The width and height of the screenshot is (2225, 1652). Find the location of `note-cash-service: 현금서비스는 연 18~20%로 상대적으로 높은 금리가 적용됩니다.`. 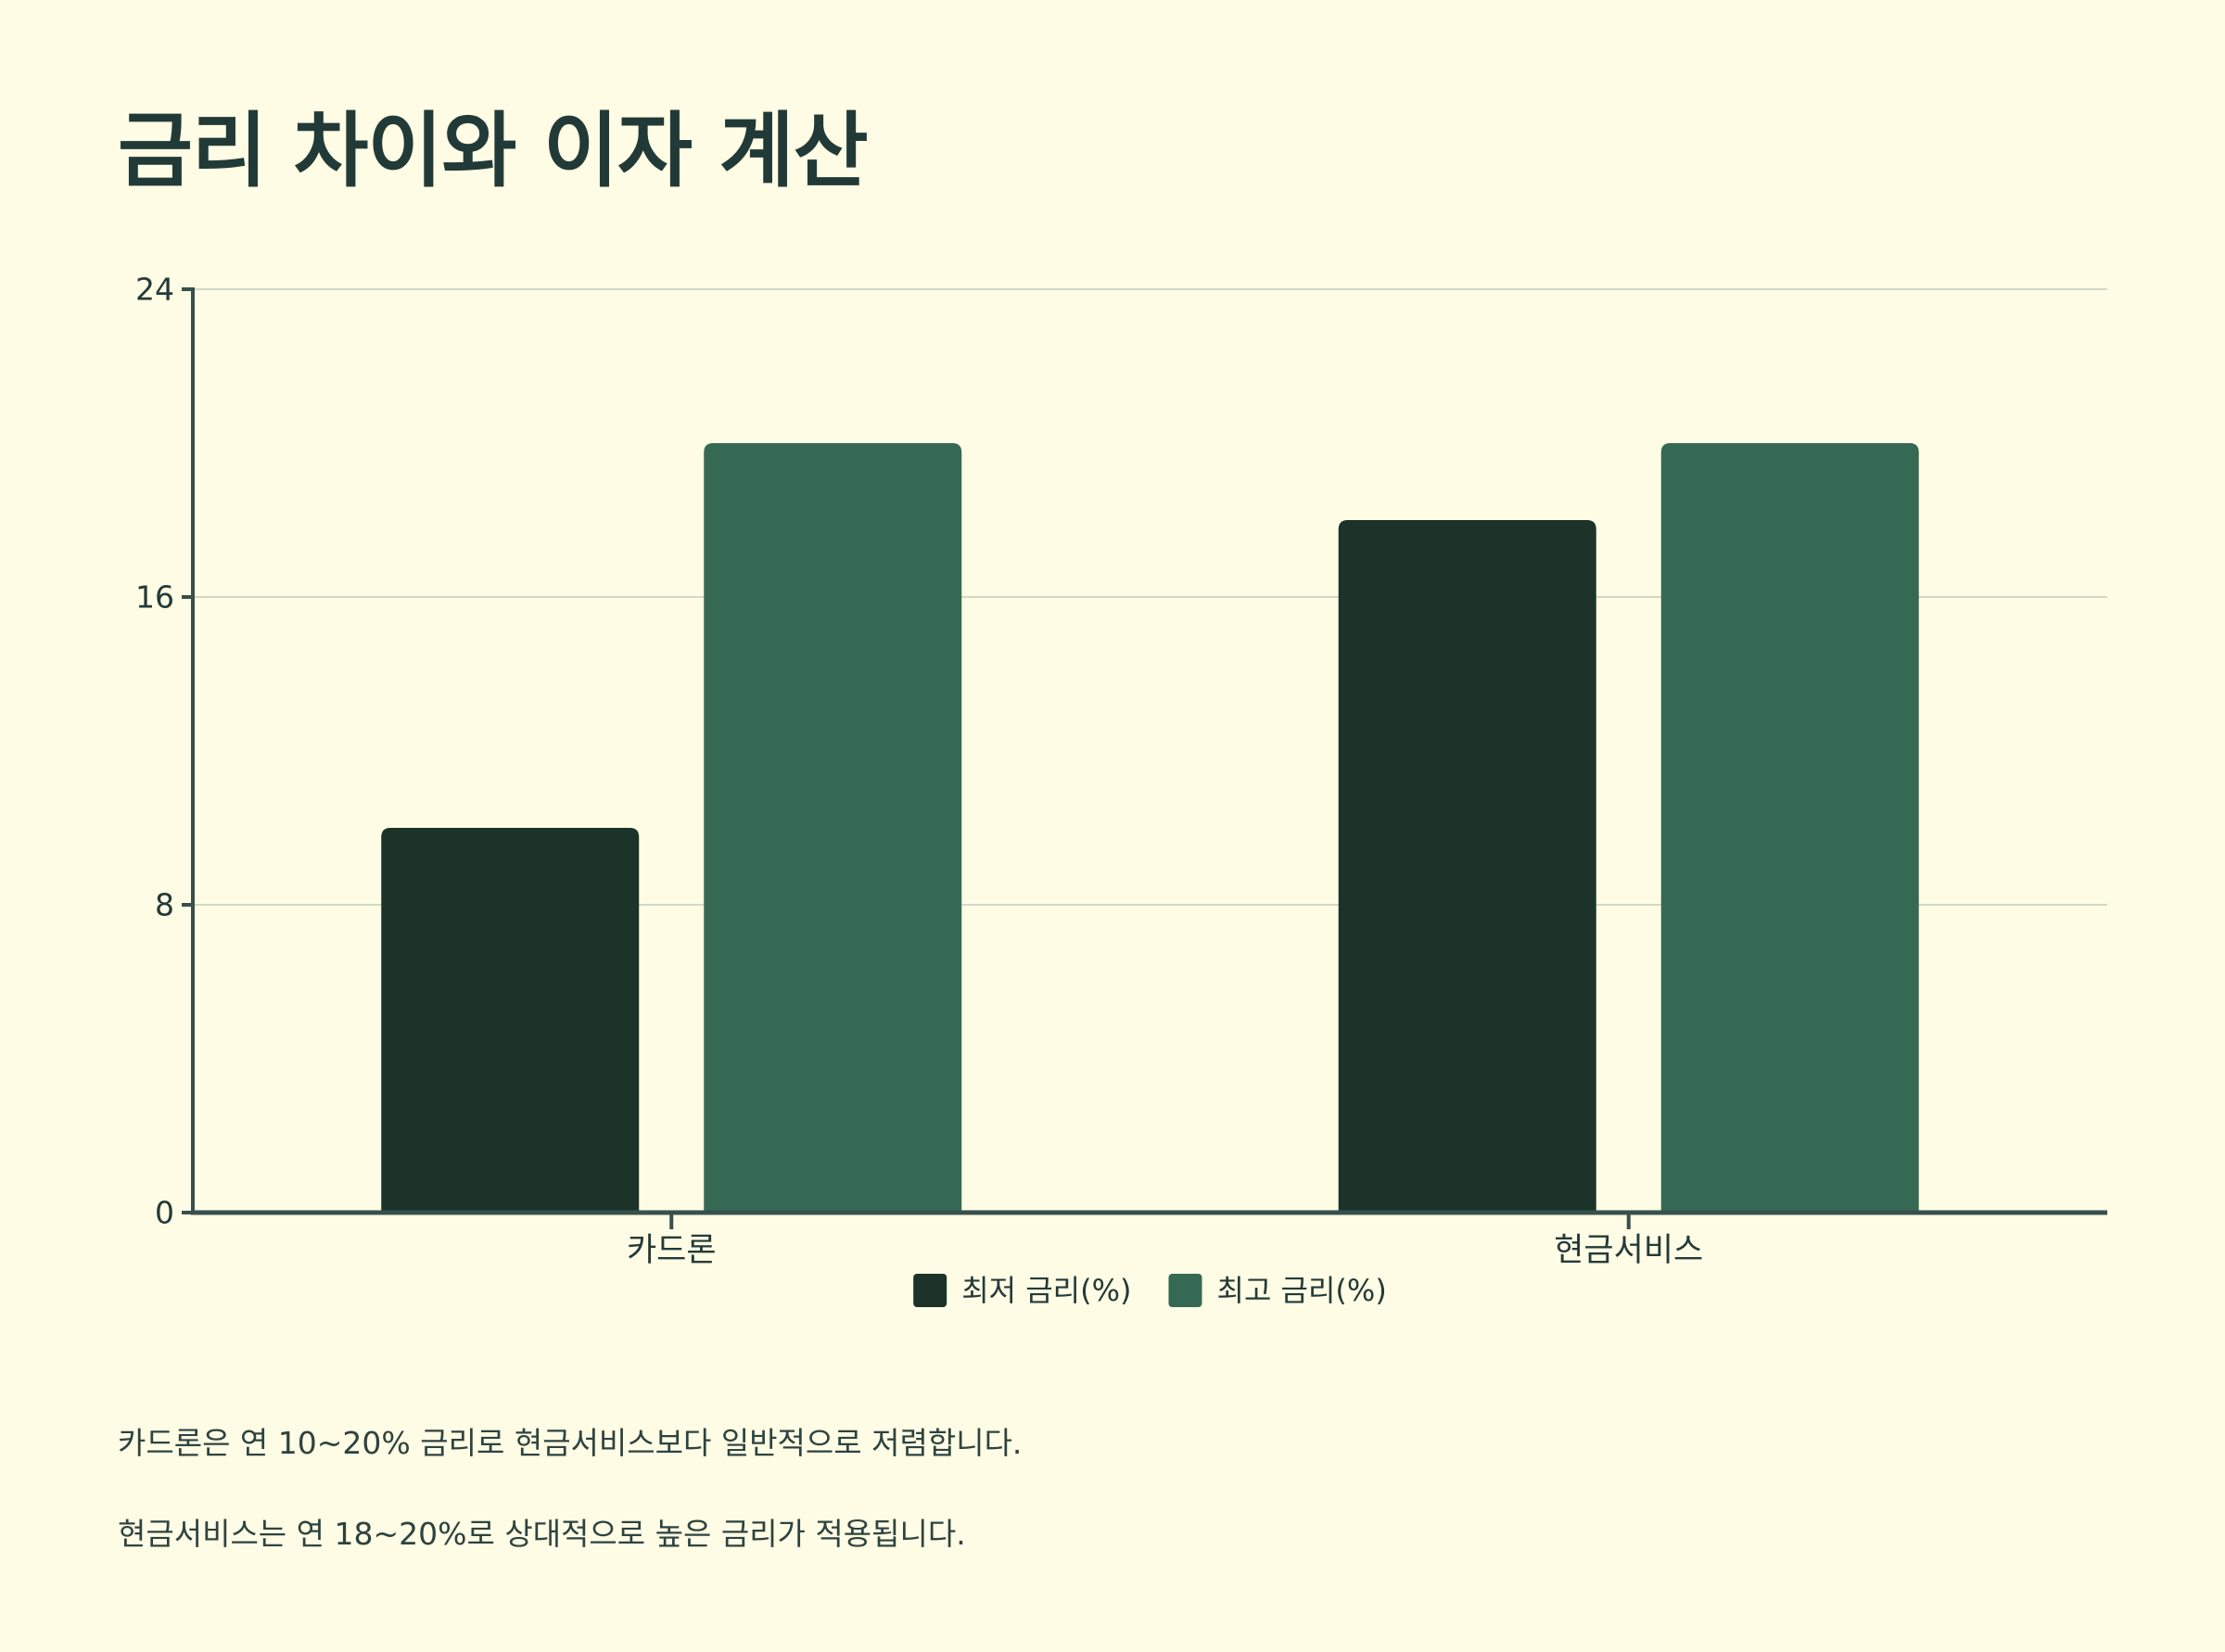

note-cash-service: 현금서비스는 연 18~20%로 상대적으로 높은 금리가 적용됩니다. is located at coordinates (542, 1534).